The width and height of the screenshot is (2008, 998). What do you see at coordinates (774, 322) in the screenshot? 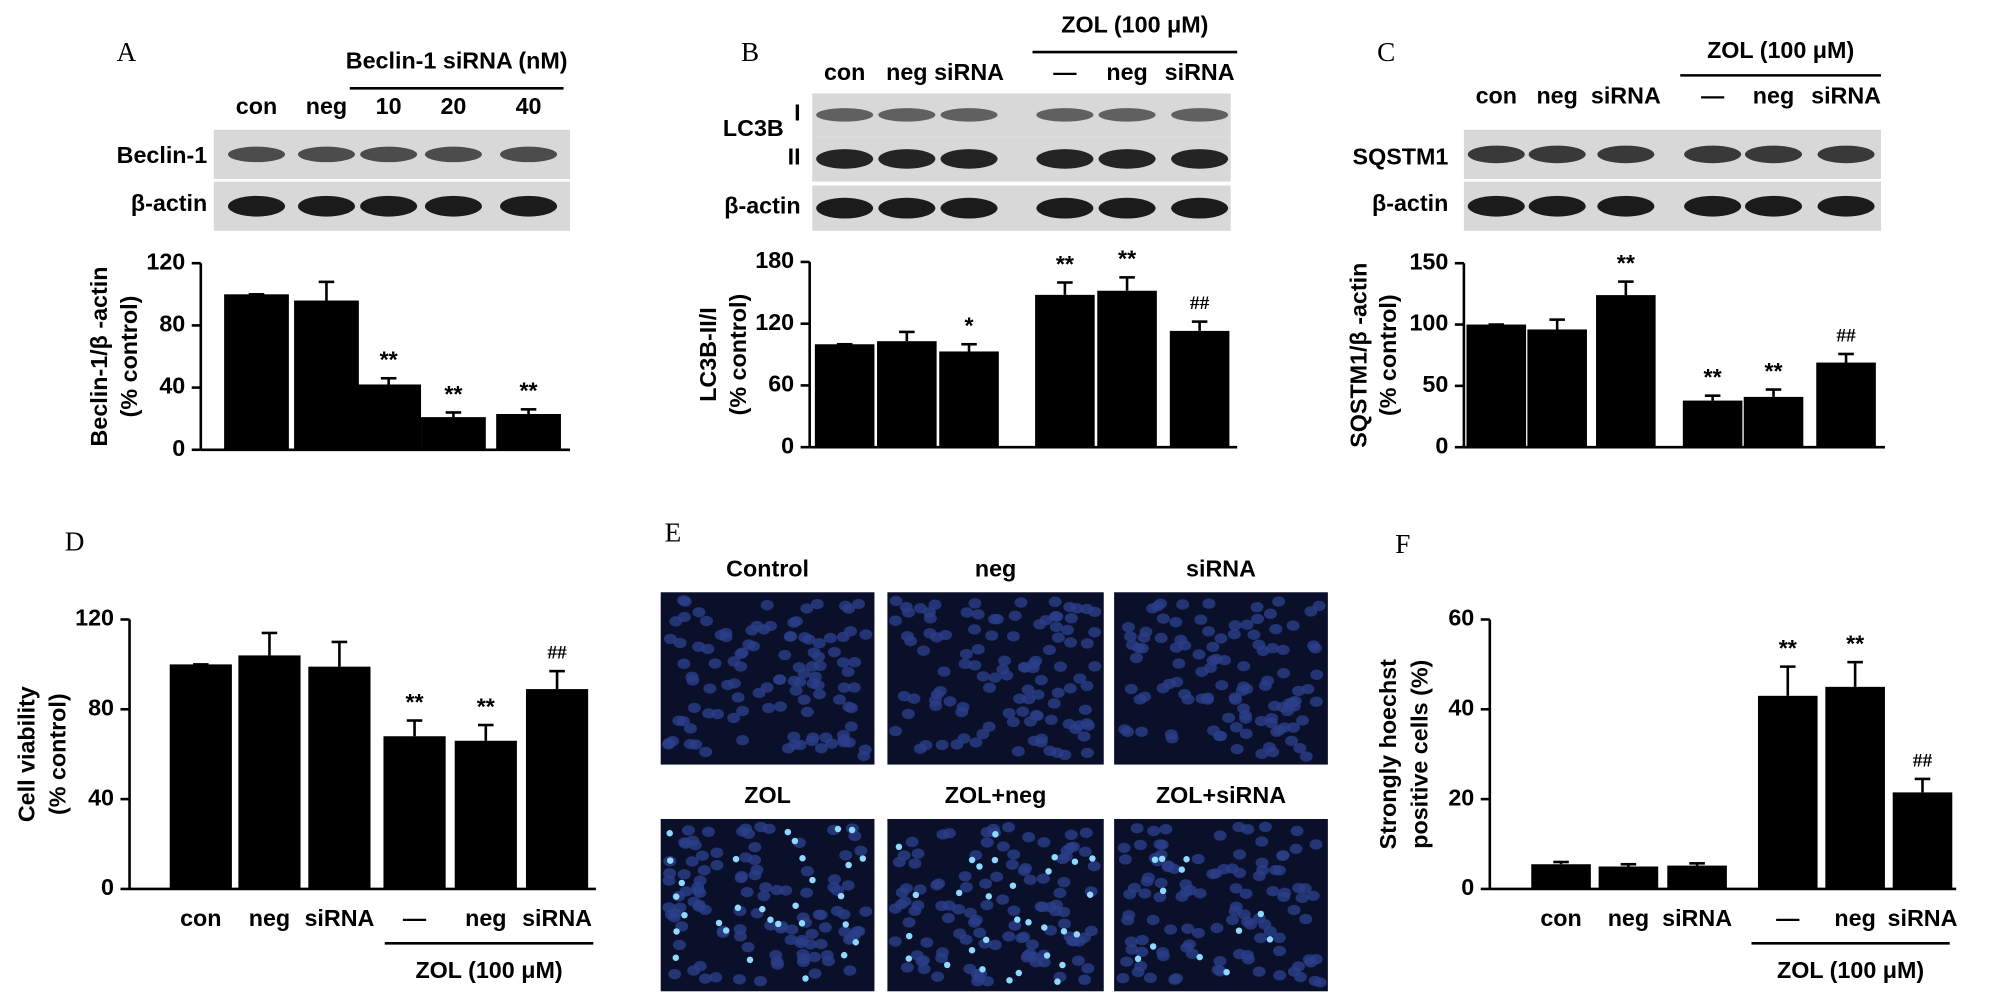
I see `y-tick-label: 120` at bounding box center [774, 322].